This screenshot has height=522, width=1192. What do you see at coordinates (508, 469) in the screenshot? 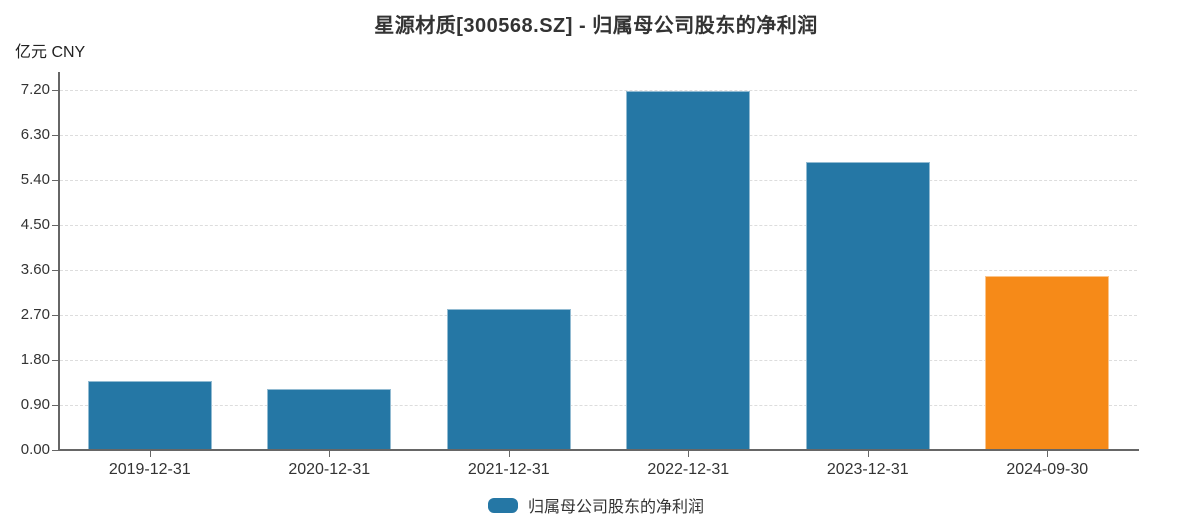
I see `x-axis-tick-label: 2021-12-31` at bounding box center [508, 469].